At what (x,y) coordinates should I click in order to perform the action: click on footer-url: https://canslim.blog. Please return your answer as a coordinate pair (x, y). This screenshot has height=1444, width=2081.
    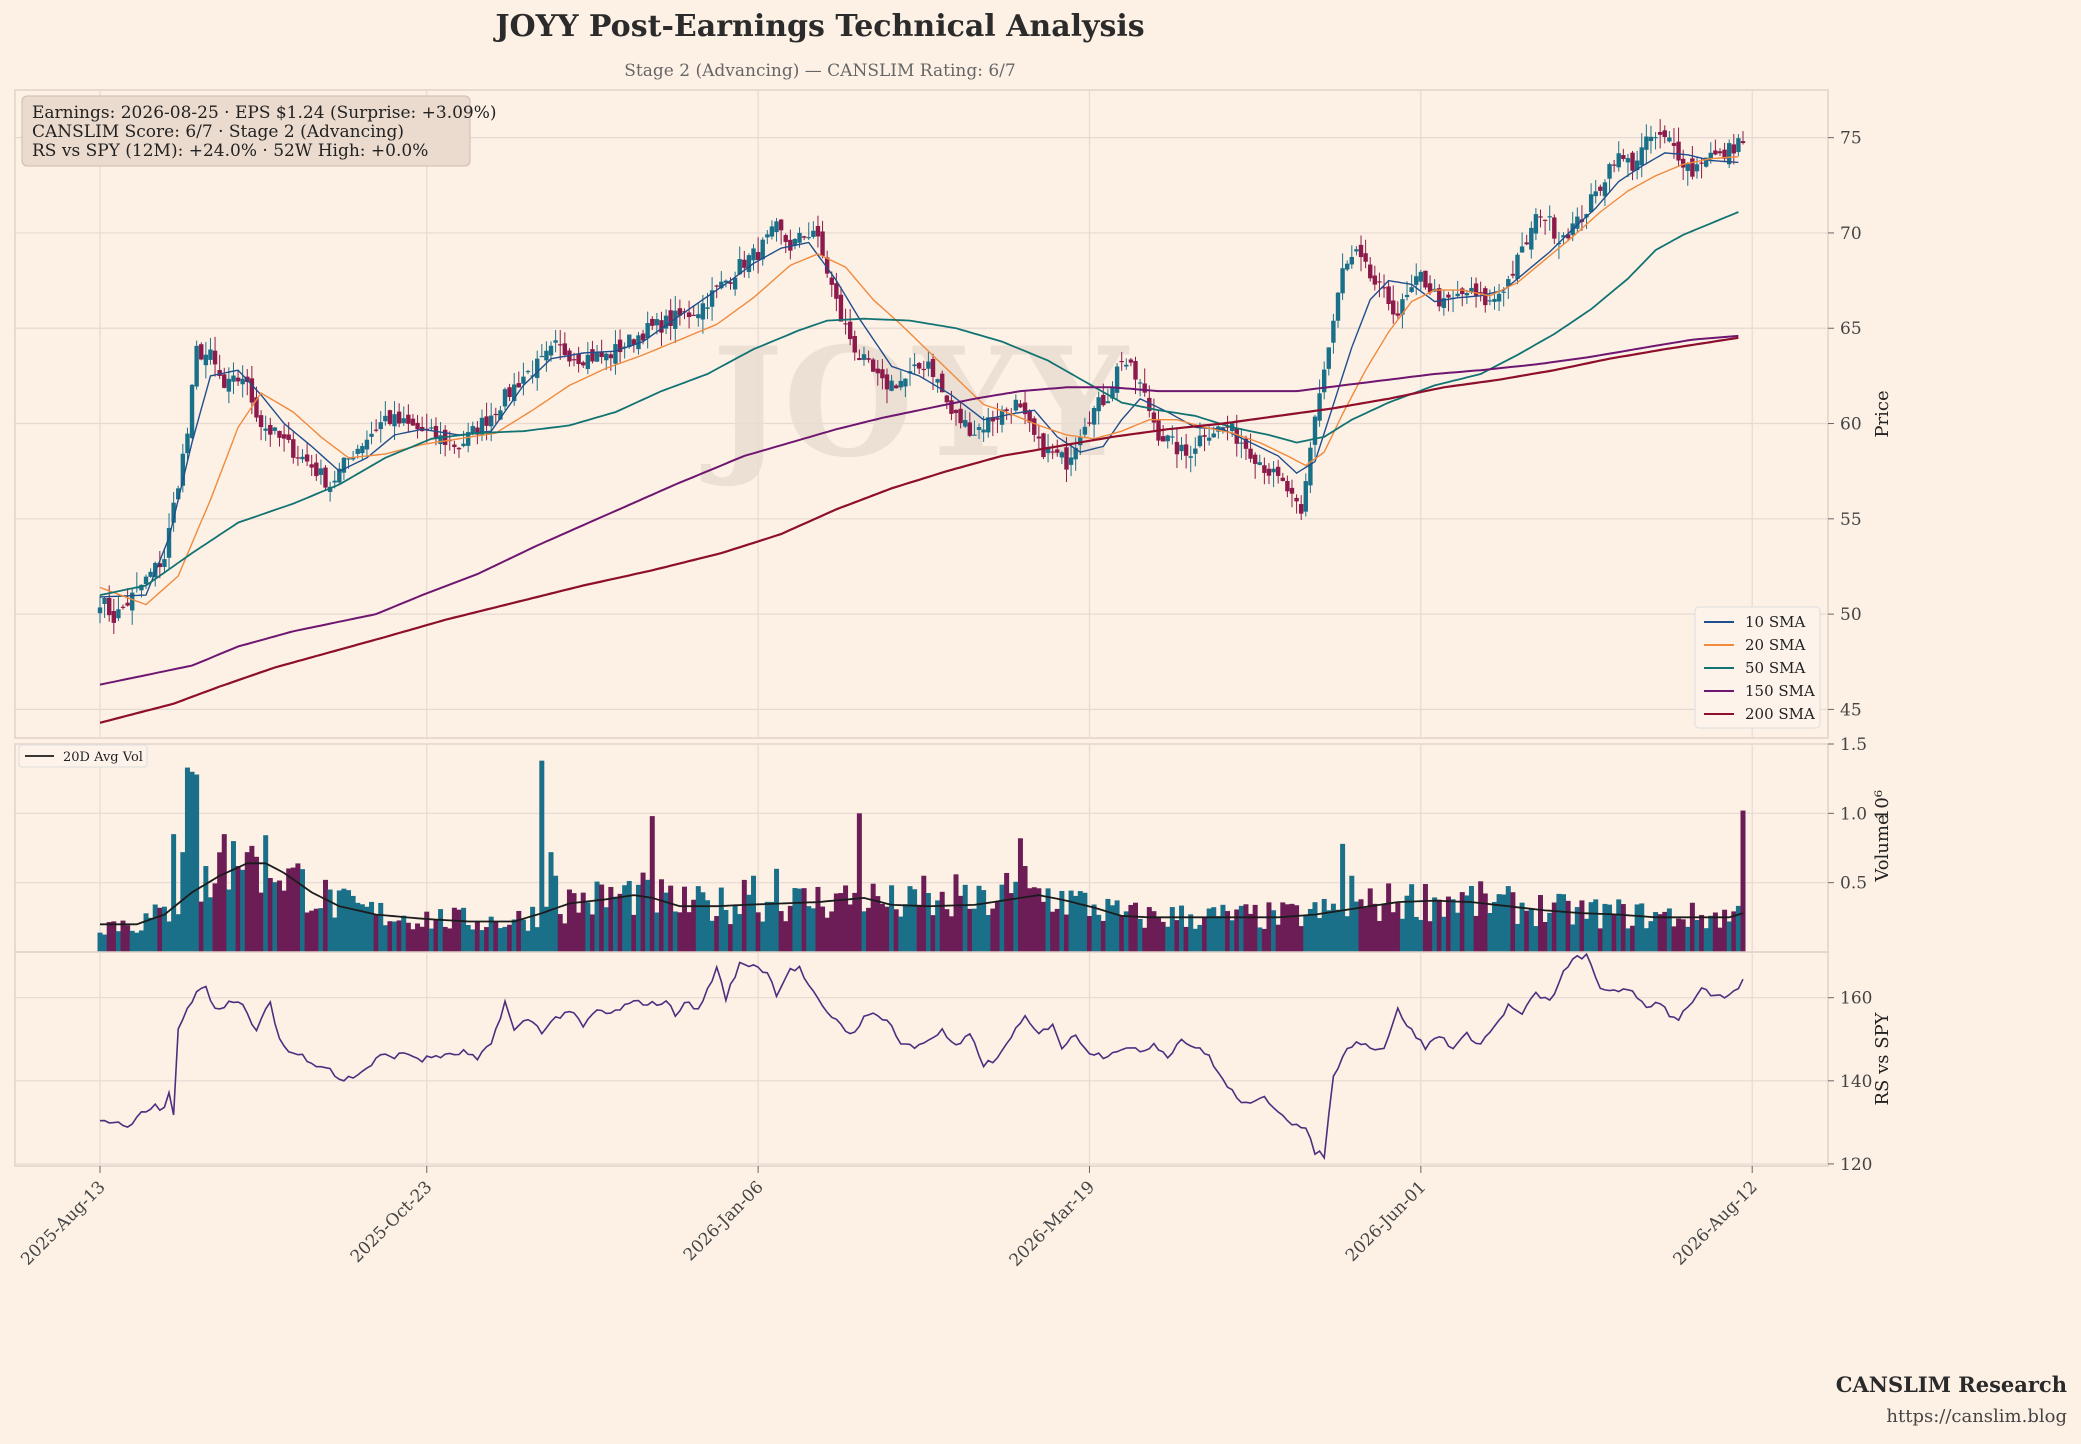
    Looking at the image, I should click on (1976, 1416).